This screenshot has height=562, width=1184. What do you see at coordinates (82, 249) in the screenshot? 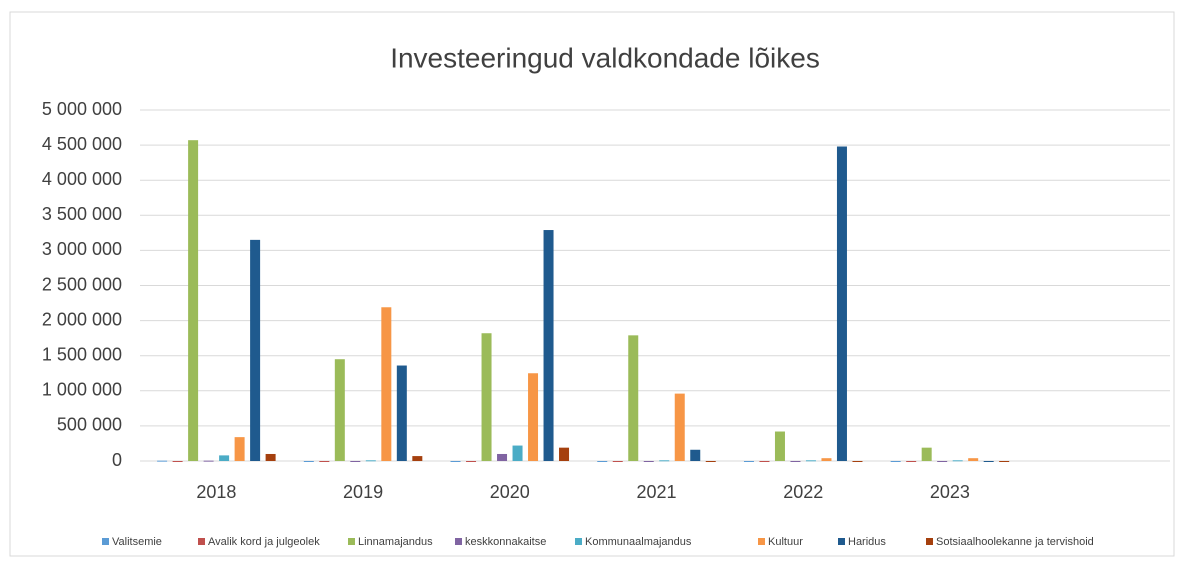
I see `y-tick-label: 3 000 000` at bounding box center [82, 249].